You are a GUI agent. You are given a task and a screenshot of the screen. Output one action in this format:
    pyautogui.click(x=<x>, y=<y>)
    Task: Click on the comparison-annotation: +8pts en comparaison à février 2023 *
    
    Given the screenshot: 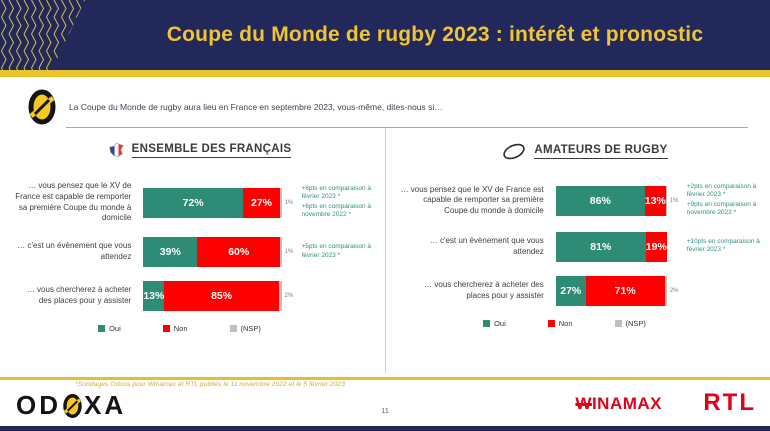 What is the action you would take?
    pyautogui.click(x=336, y=192)
    